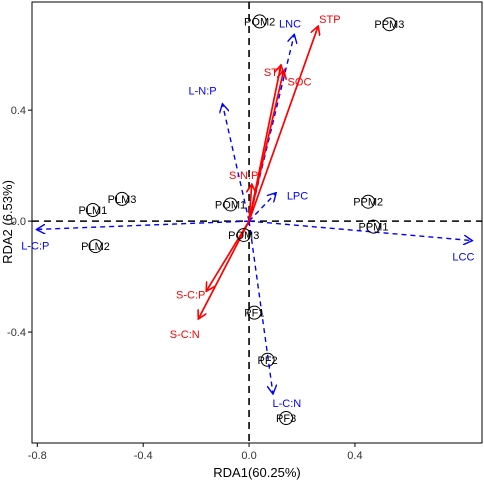  What do you see at coordinates (297, 196) in the screenshot?
I see `leaf-arrow-label-lpc: LPC` at bounding box center [297, 196].